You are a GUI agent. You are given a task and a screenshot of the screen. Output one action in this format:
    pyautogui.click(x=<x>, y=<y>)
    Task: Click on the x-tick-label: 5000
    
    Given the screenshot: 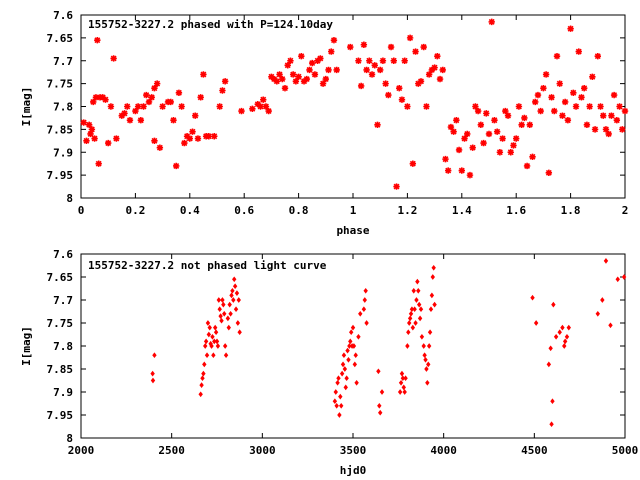 What is the action you would take?
    pyautogui.click(x=625, y=450)
    